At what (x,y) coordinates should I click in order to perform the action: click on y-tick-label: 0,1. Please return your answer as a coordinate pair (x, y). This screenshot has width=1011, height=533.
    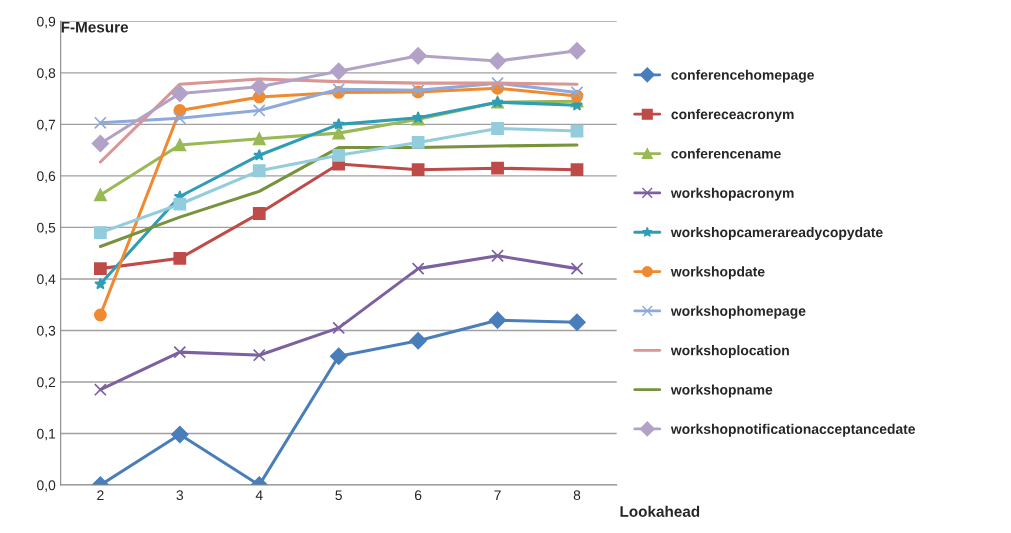
    Looking at the image, I should click on (46, 434).